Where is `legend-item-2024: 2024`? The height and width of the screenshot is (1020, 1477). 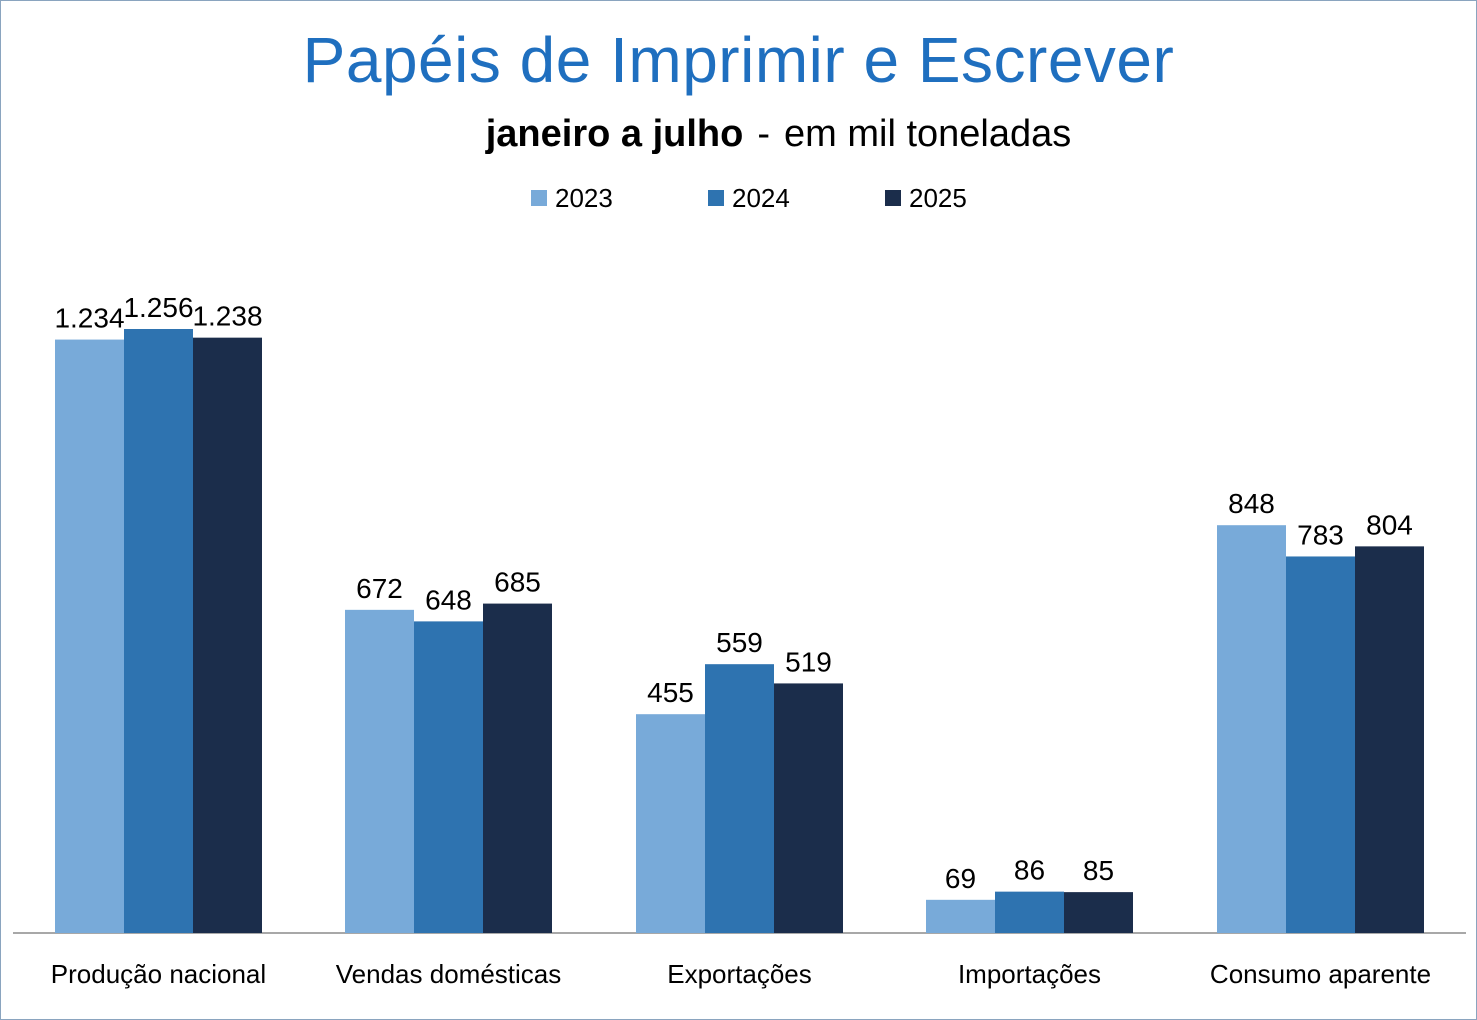 legend-item-2024: 2024 is located at coordinates (796, 198).